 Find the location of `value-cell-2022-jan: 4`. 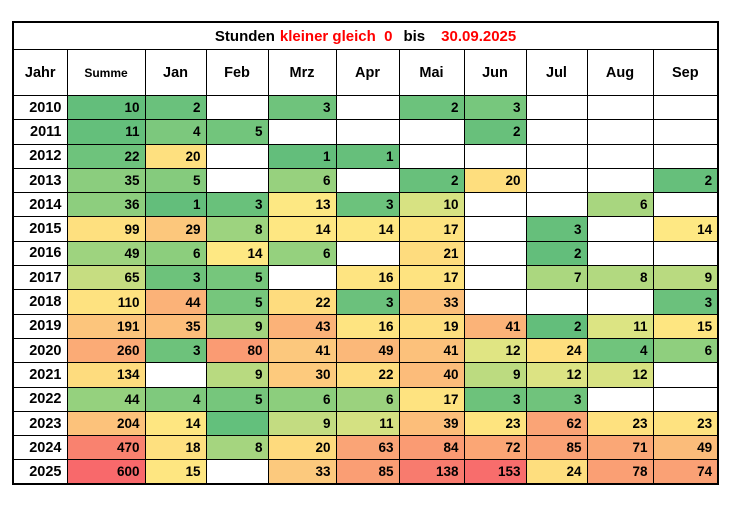

value-cell-2022-jan: 4 is located at coordinates (175, 399).